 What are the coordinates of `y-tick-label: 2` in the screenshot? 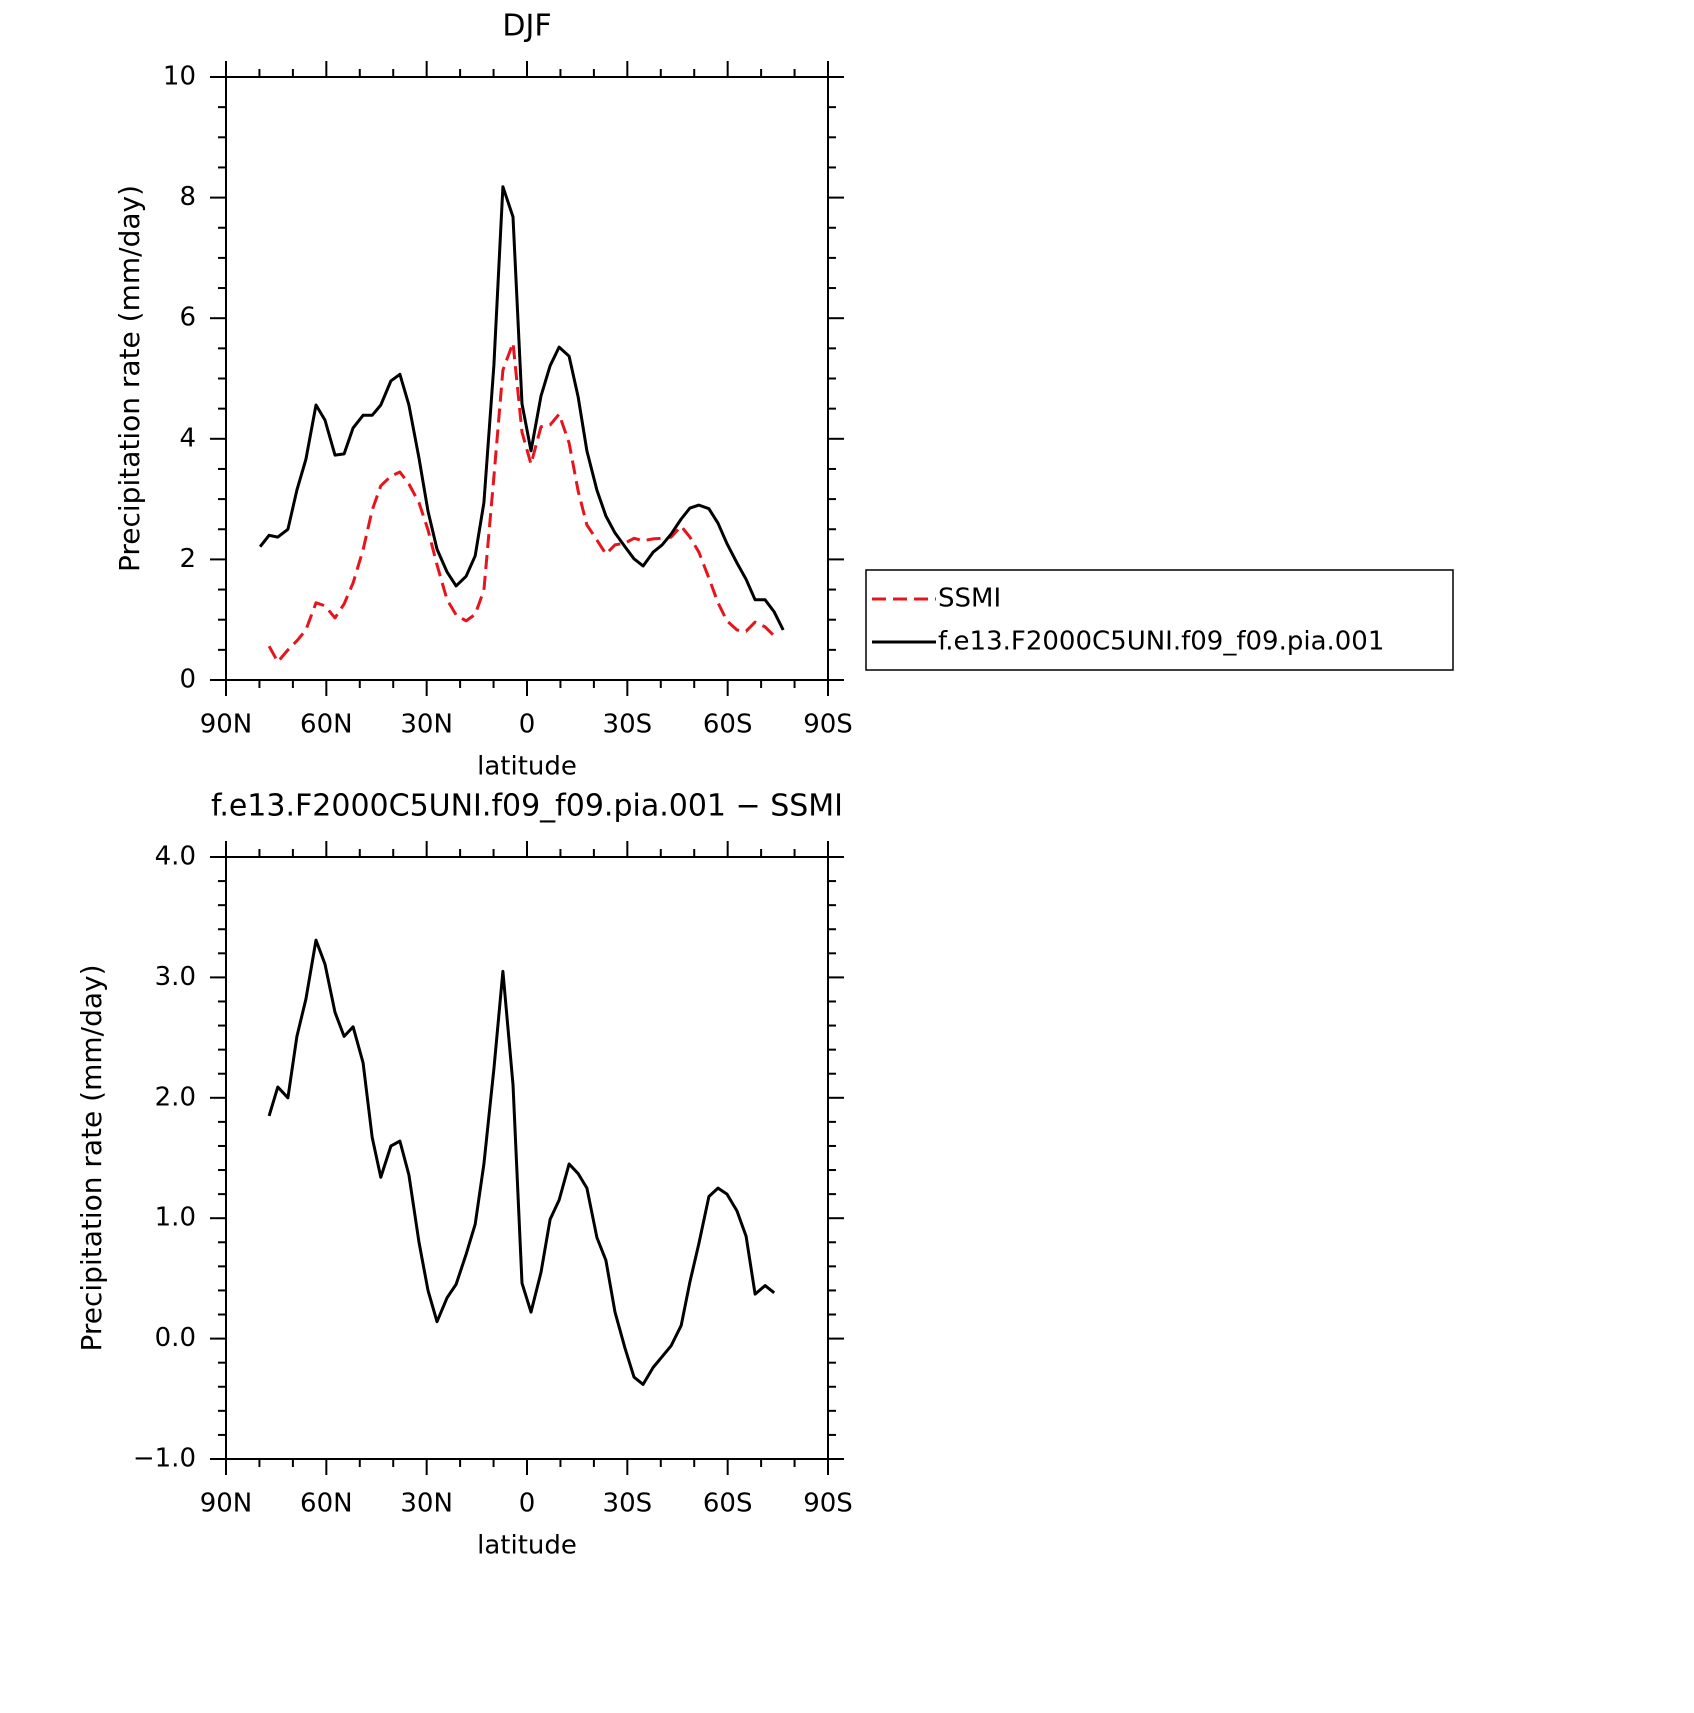 It's located at (187, 559).